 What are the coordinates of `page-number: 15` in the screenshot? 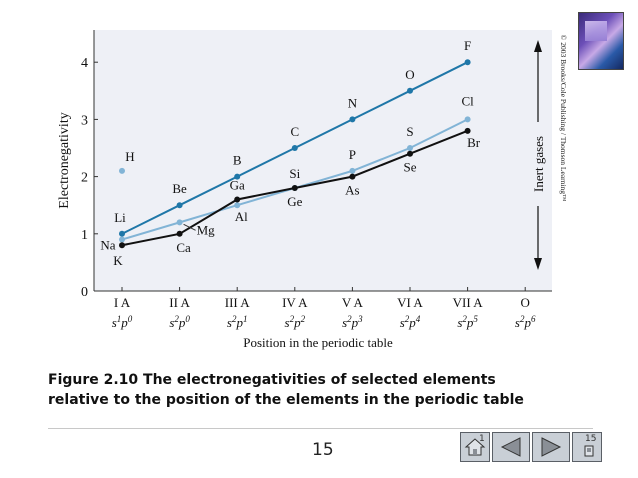 It's located at (323, 450).